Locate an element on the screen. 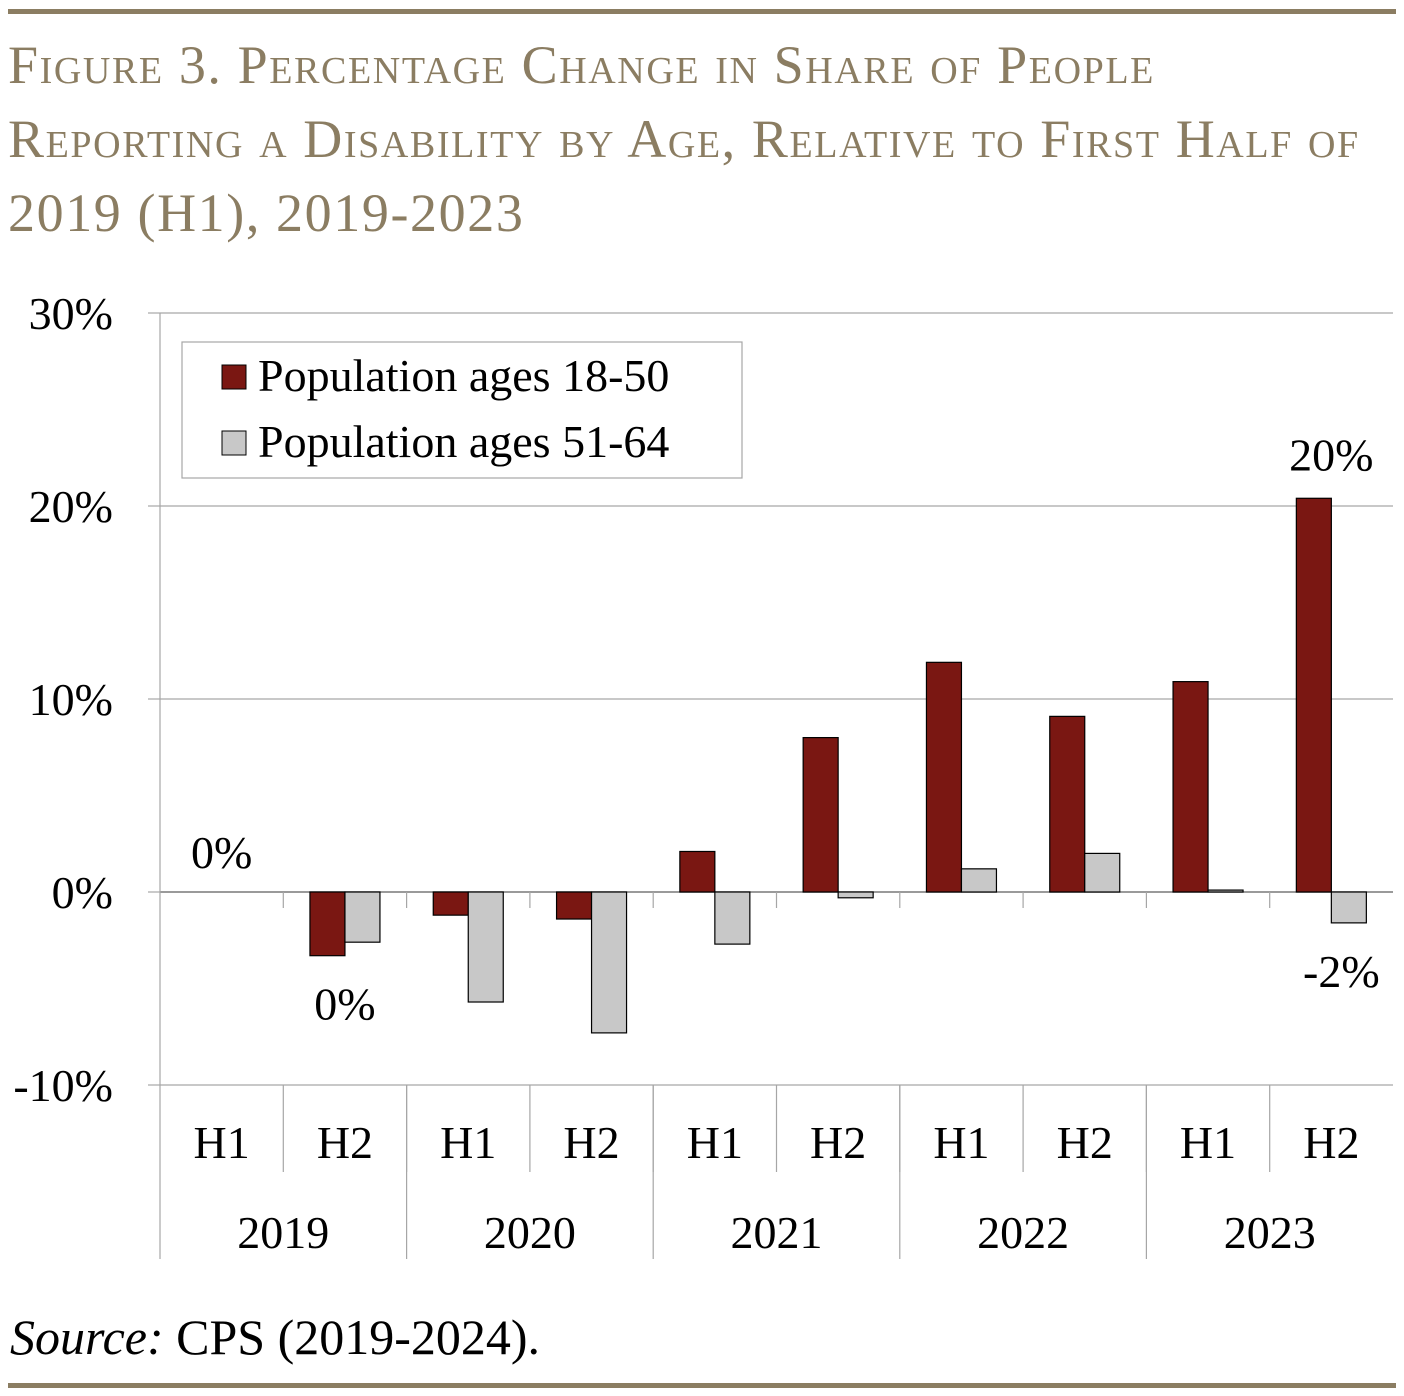 This screenshot has width=1404, height=1396. legend-box is located at coordinates (462, 410).